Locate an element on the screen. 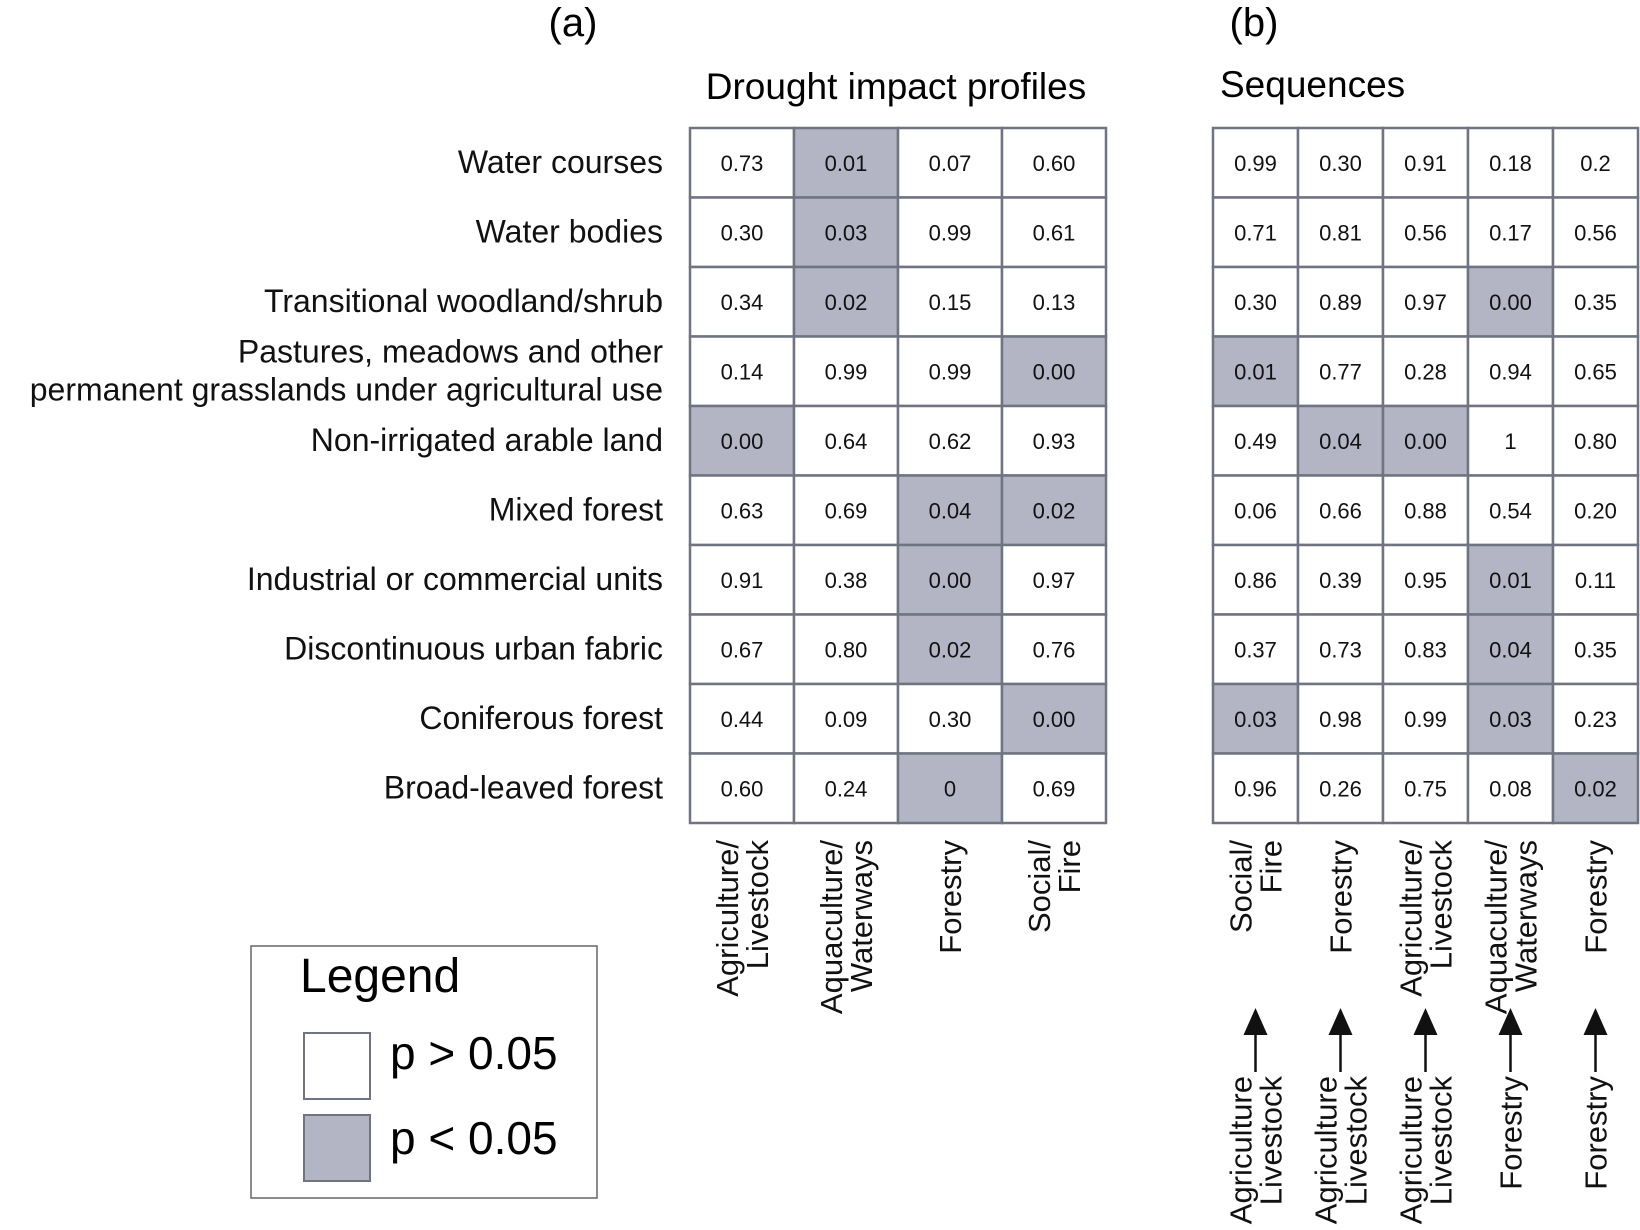 The image size is (1640, 1230). cell-b-r5-c3 is located at coordinates (1510, 510).